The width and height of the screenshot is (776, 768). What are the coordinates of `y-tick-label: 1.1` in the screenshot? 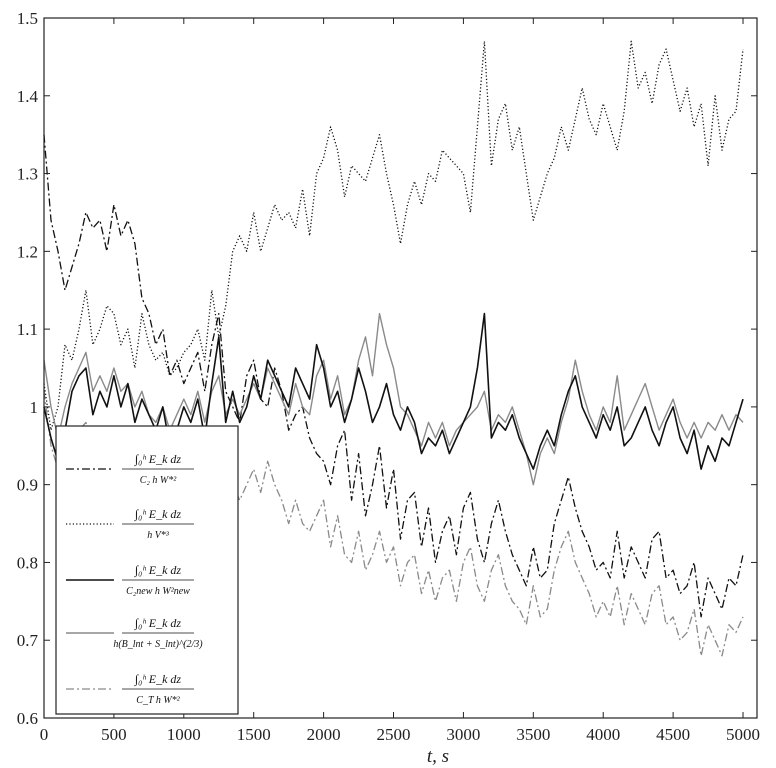 It's located at (27, 329).